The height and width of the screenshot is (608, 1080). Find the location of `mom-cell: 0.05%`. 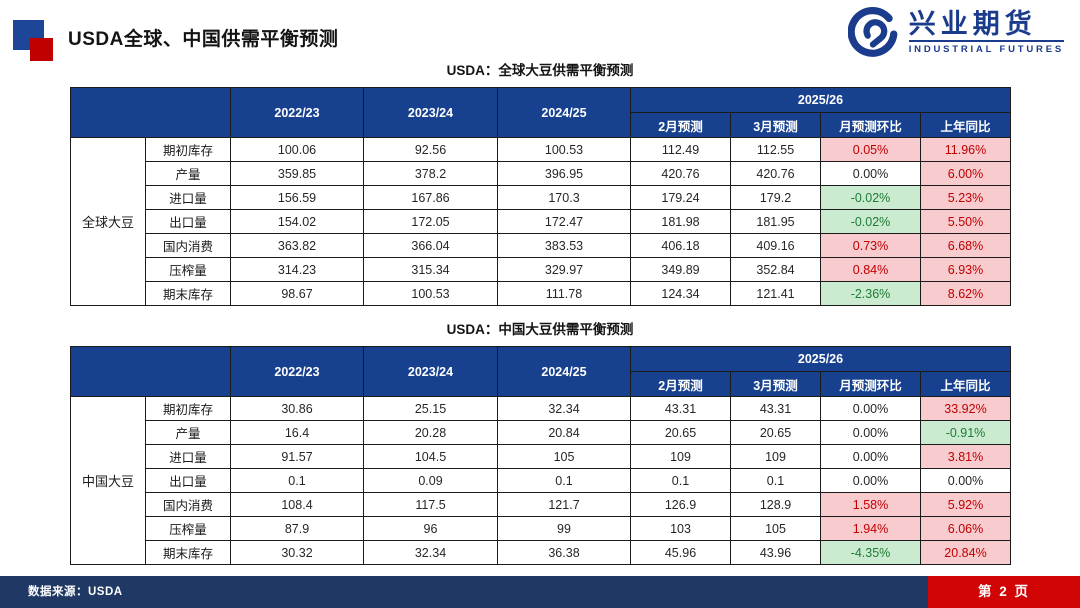

mom-cell: 0.05% is located at coordinates (870, 149).